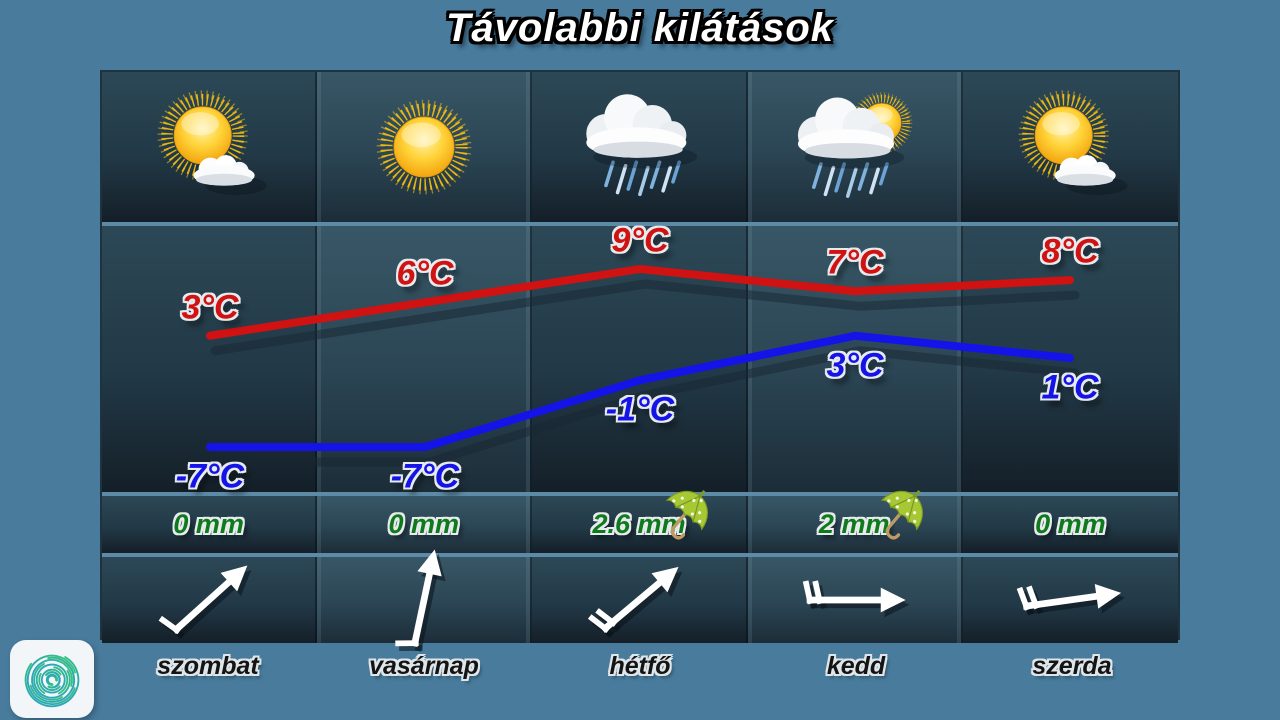  Describe the element at coordinates (1072, 666) in the screenshot. I see `day-label: szerda` at that location.